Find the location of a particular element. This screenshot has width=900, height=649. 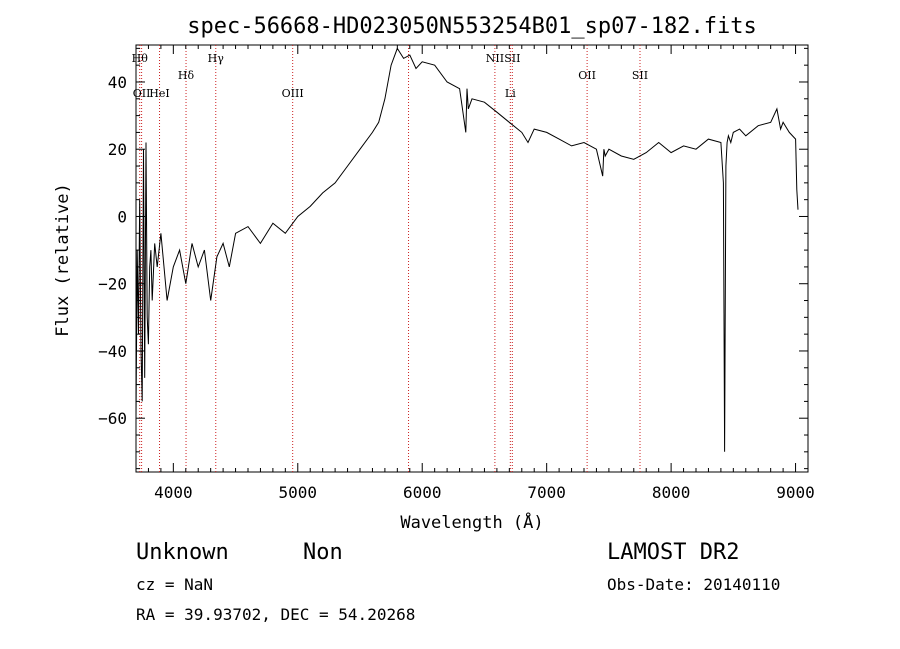

x-axis-label: Wavelength (Å) is located at coordinates (471, 522).